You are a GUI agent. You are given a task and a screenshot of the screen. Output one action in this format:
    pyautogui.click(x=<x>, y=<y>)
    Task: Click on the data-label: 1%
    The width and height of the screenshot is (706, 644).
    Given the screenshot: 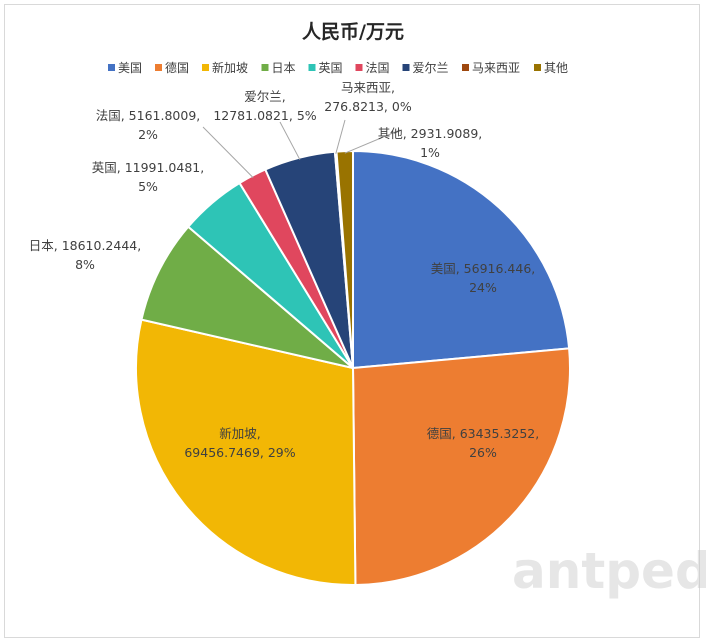 What is the action you would take?
    pyautogui.click(x=430, y=152)
    